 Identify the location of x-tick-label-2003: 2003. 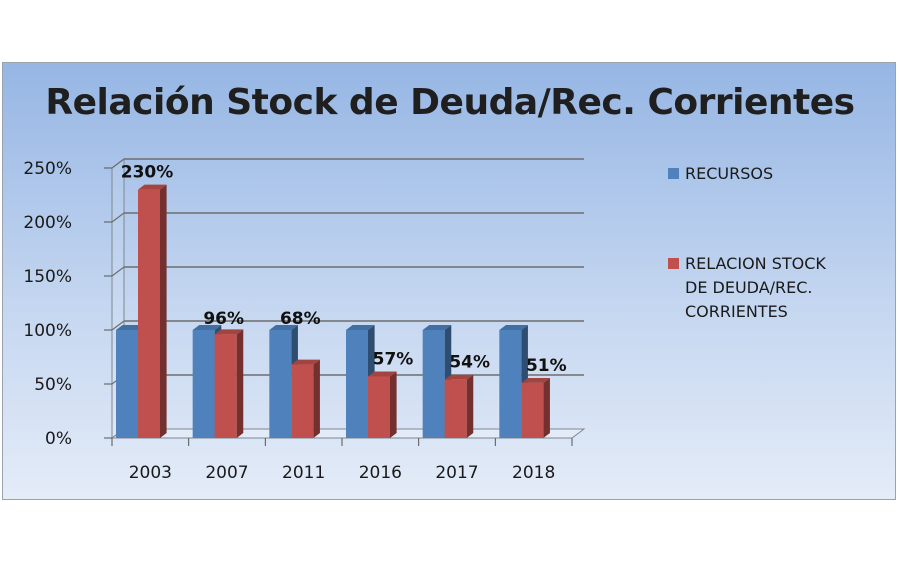
(150, 473).